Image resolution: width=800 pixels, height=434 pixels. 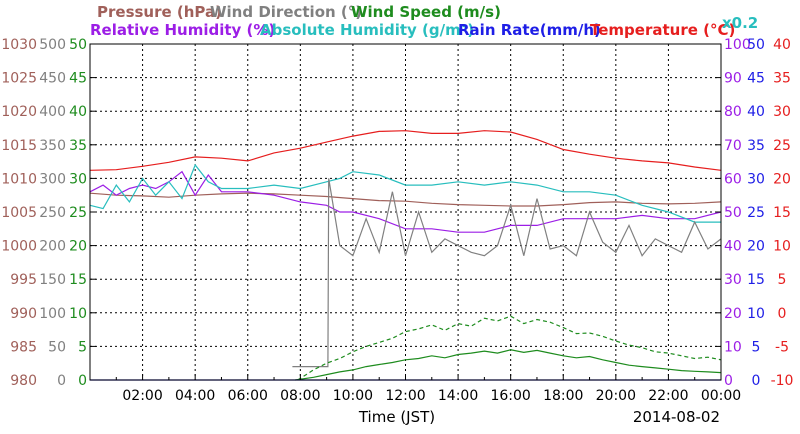 I want to click on x-tick-label: 04:00, so click(x=195, y=396).